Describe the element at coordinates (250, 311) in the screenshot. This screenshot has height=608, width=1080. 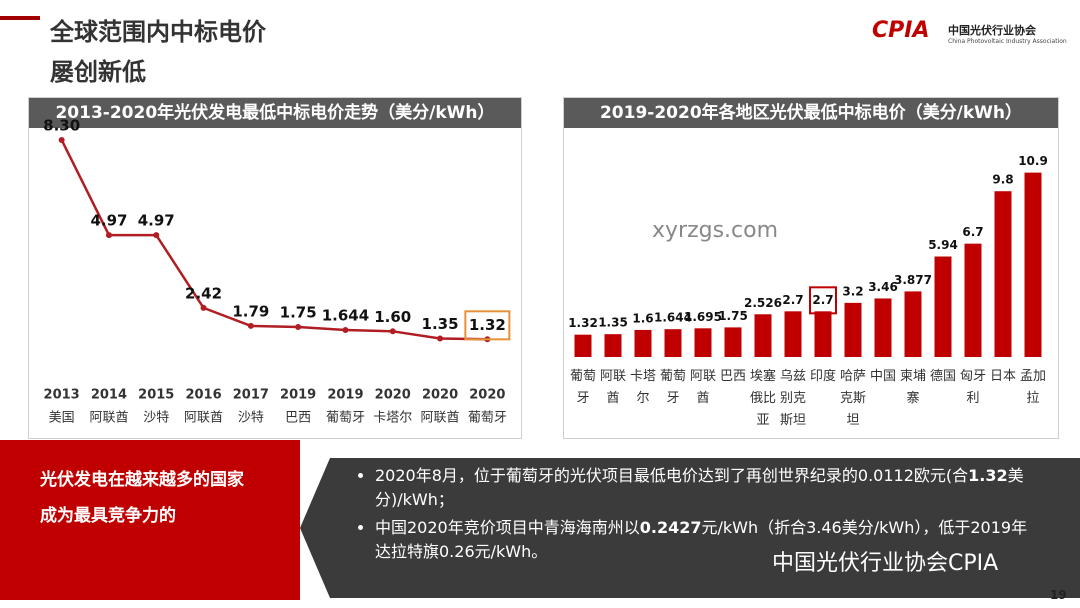
I see `data-label: 1.79` at that location.